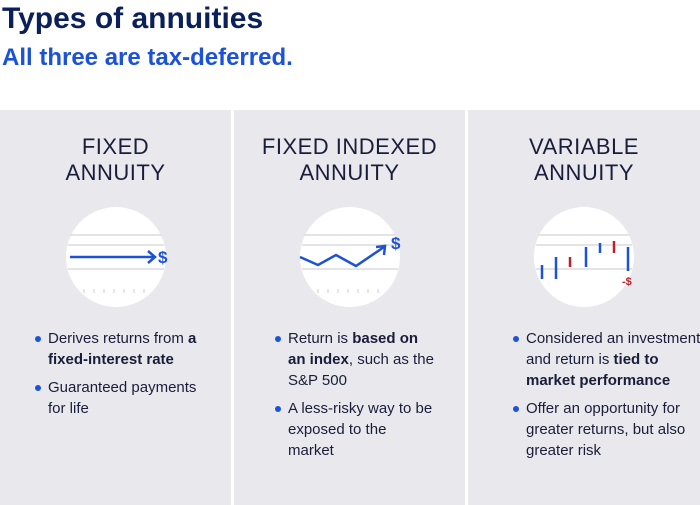  Describe the element at coordinates (147, 57) in the screenshot. I see `subtitle: All three are tax-deferred.` at that location.